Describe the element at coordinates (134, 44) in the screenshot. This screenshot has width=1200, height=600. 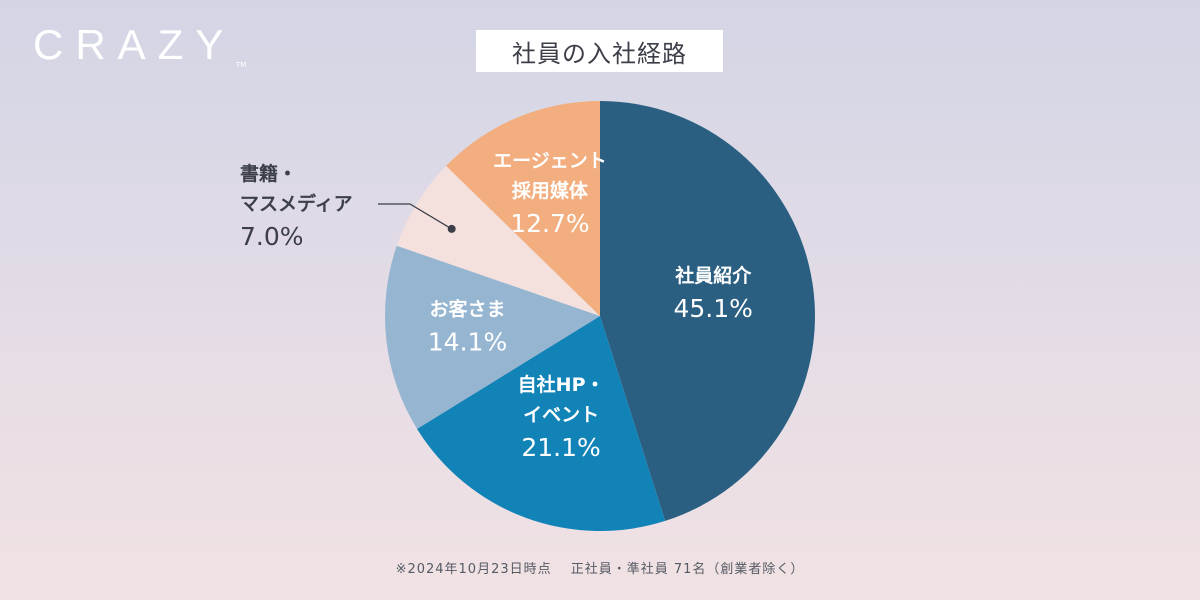
I see `crazy-logo: CRAZY` at that location.